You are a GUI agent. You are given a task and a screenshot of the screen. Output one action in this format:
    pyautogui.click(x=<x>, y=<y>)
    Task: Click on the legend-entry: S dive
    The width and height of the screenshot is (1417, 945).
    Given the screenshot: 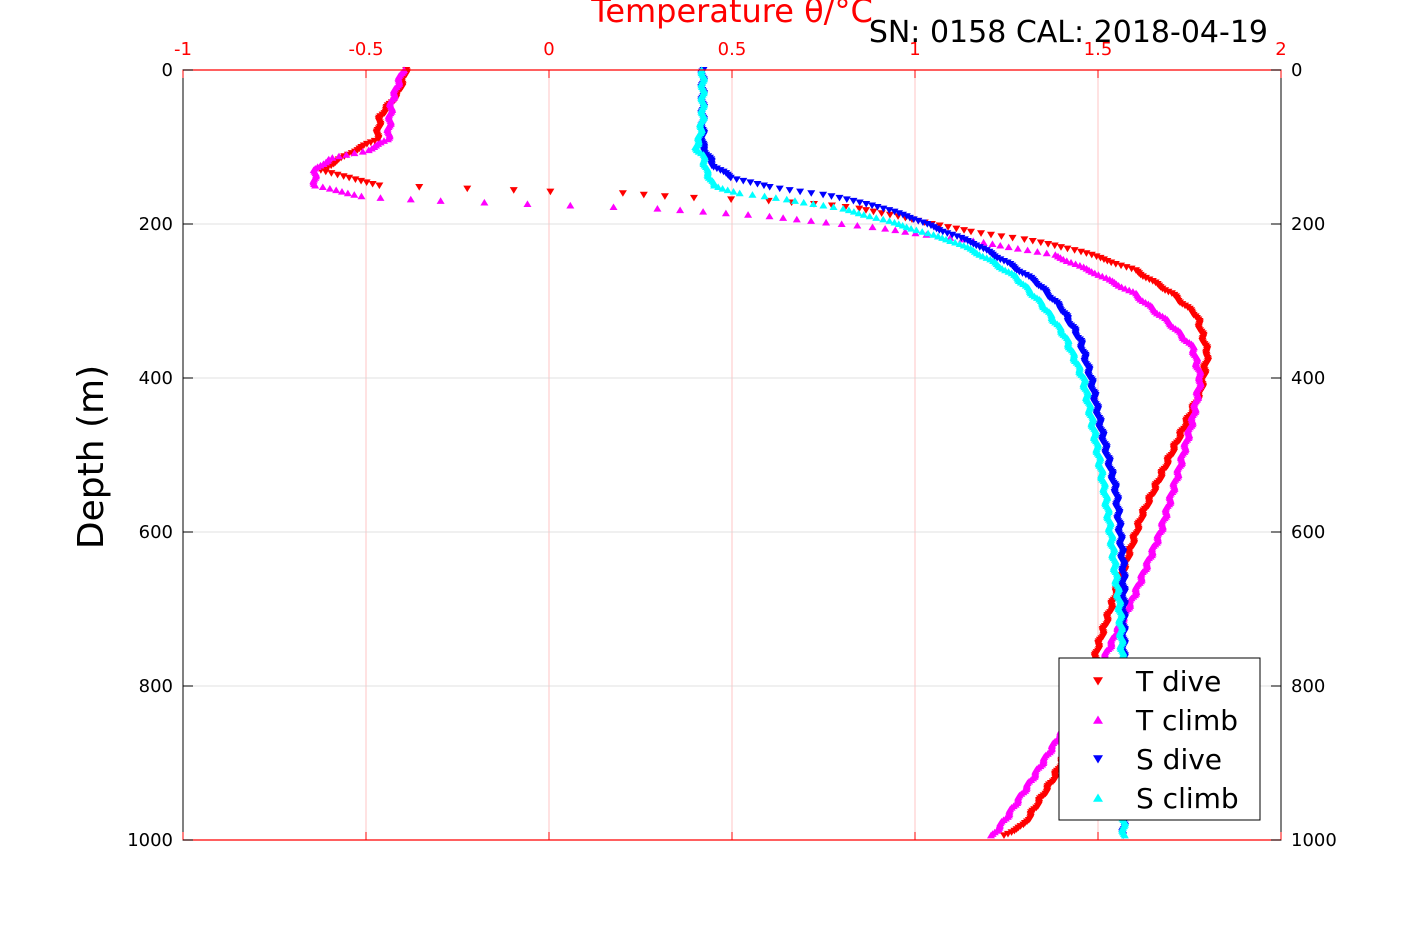 What is the action you would take?
    pyautogui.click(x=1179, y=759)
    